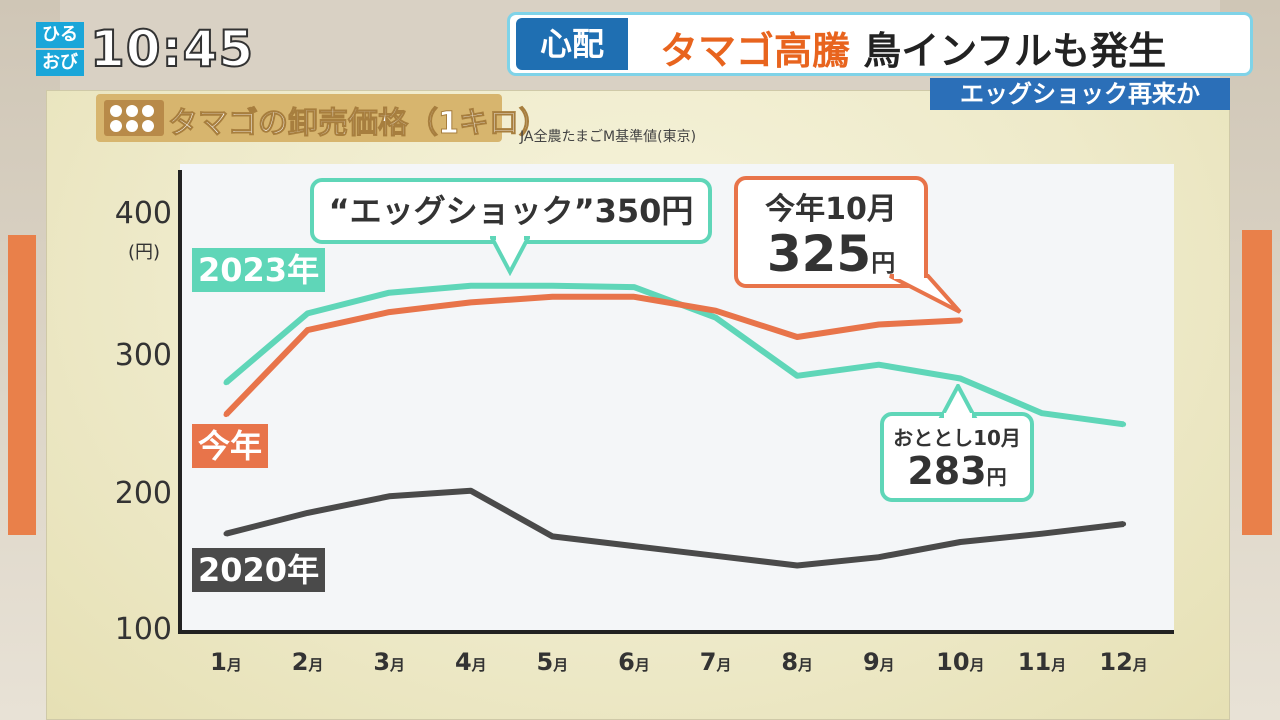 Image resolution: width=1280 pixels, height=720 pixels. What do you see at coordinates (226, 662) in the screenshot?
I see `x-tick-label: 1月` at bounding box center [226, 662].